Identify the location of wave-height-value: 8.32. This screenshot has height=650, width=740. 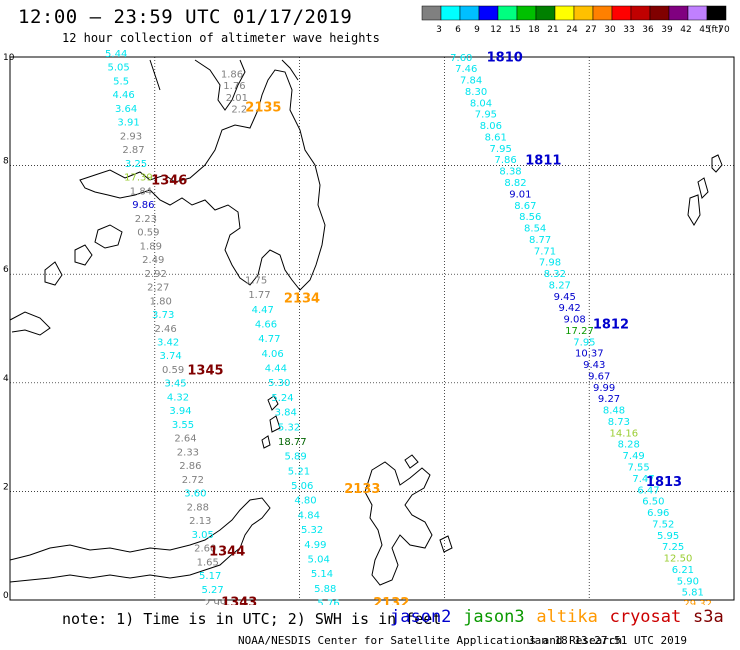
(555, 274).